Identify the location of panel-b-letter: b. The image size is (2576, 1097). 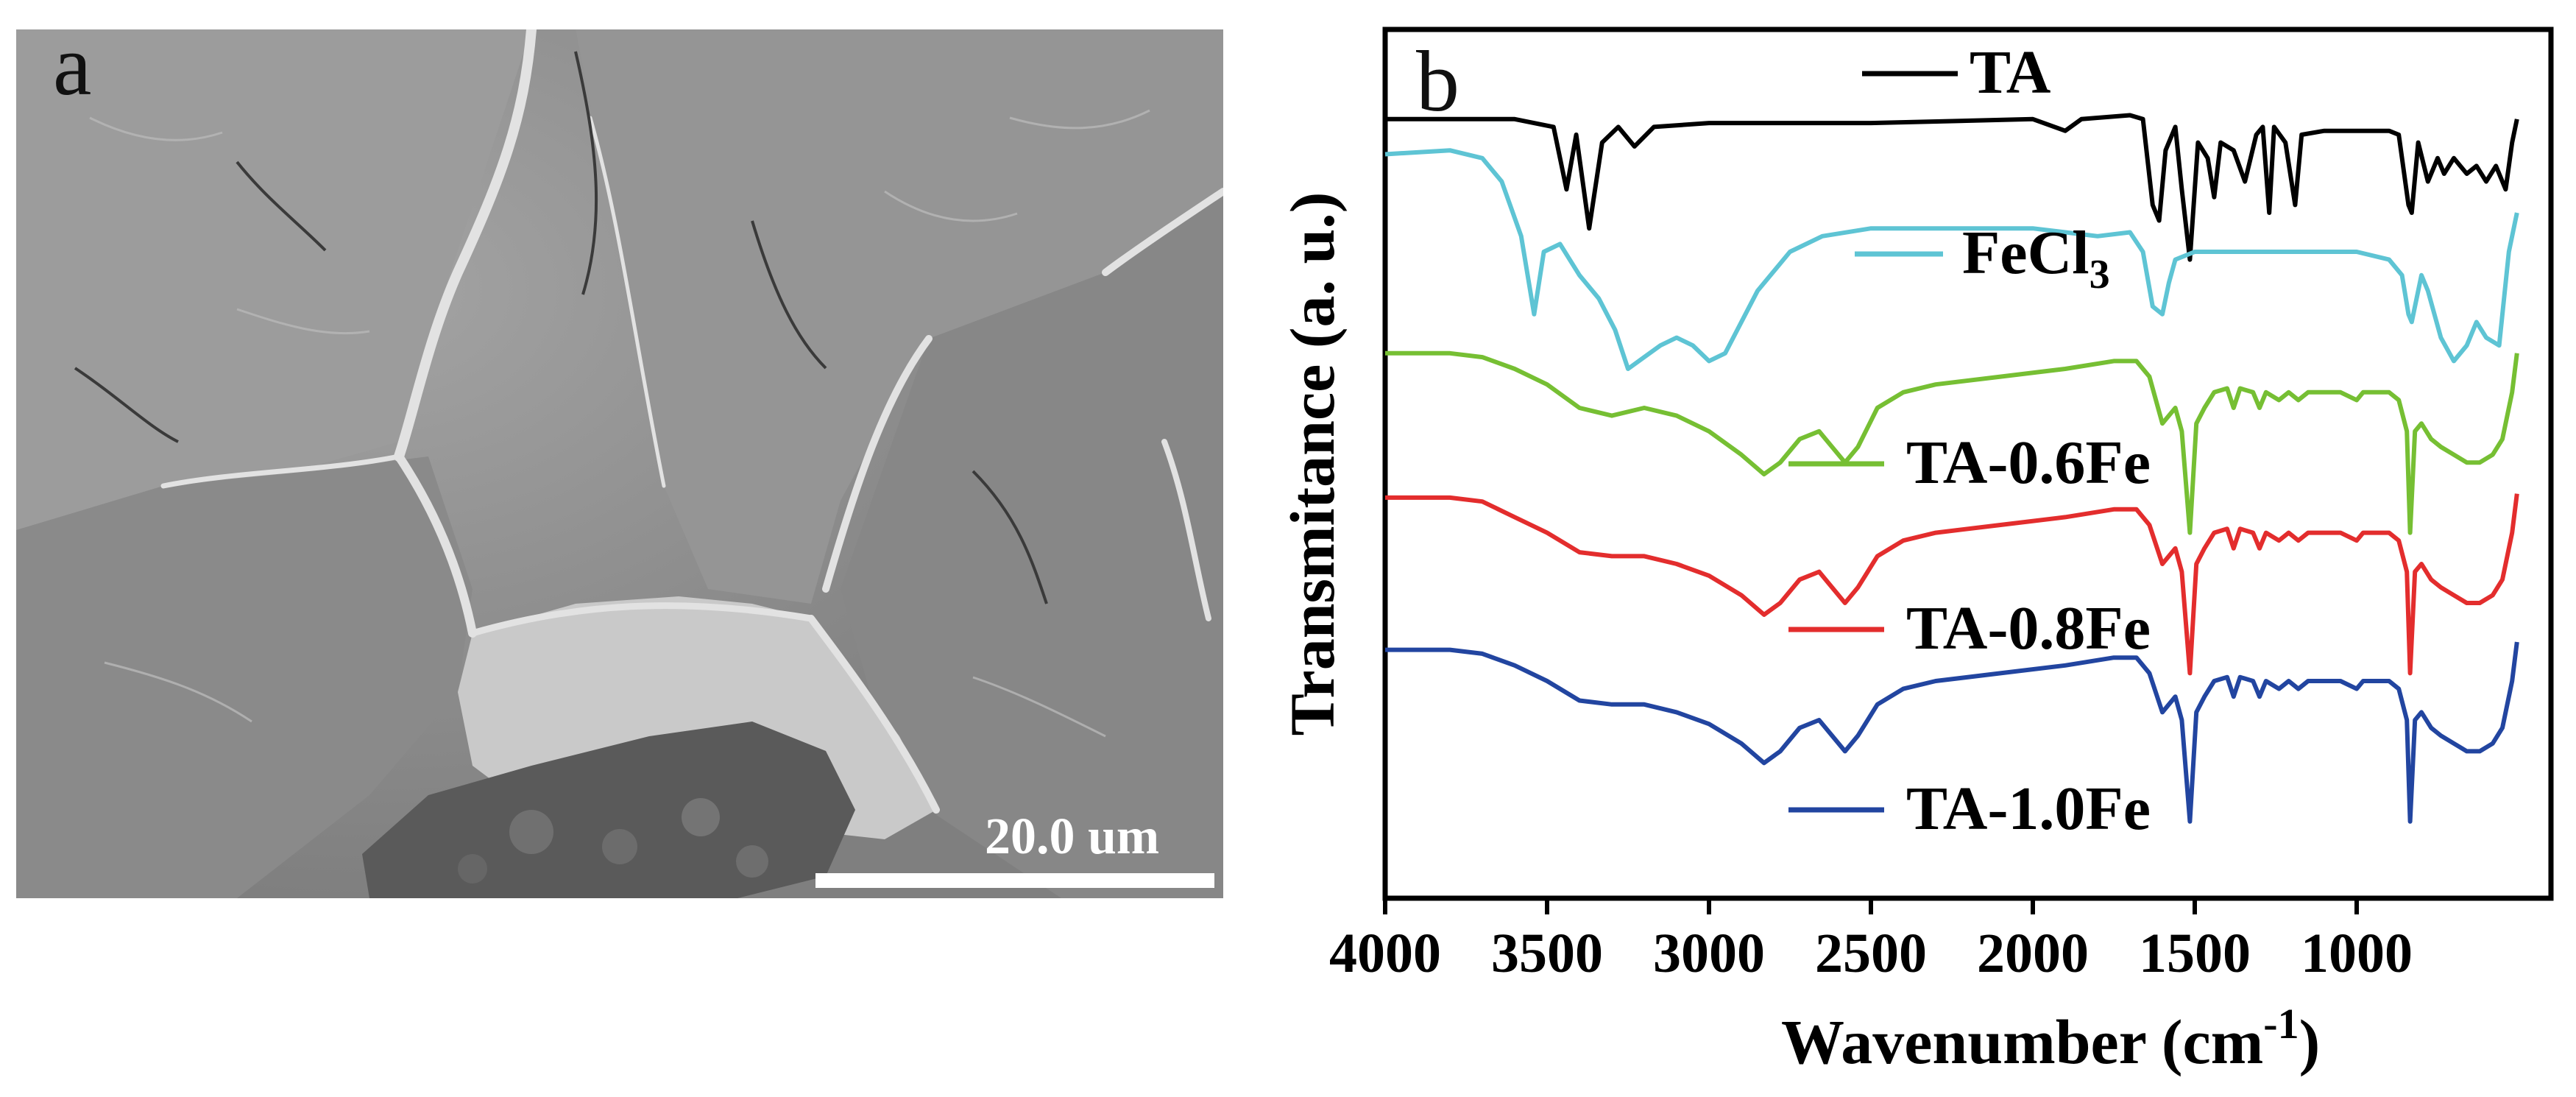
(1437, 81).